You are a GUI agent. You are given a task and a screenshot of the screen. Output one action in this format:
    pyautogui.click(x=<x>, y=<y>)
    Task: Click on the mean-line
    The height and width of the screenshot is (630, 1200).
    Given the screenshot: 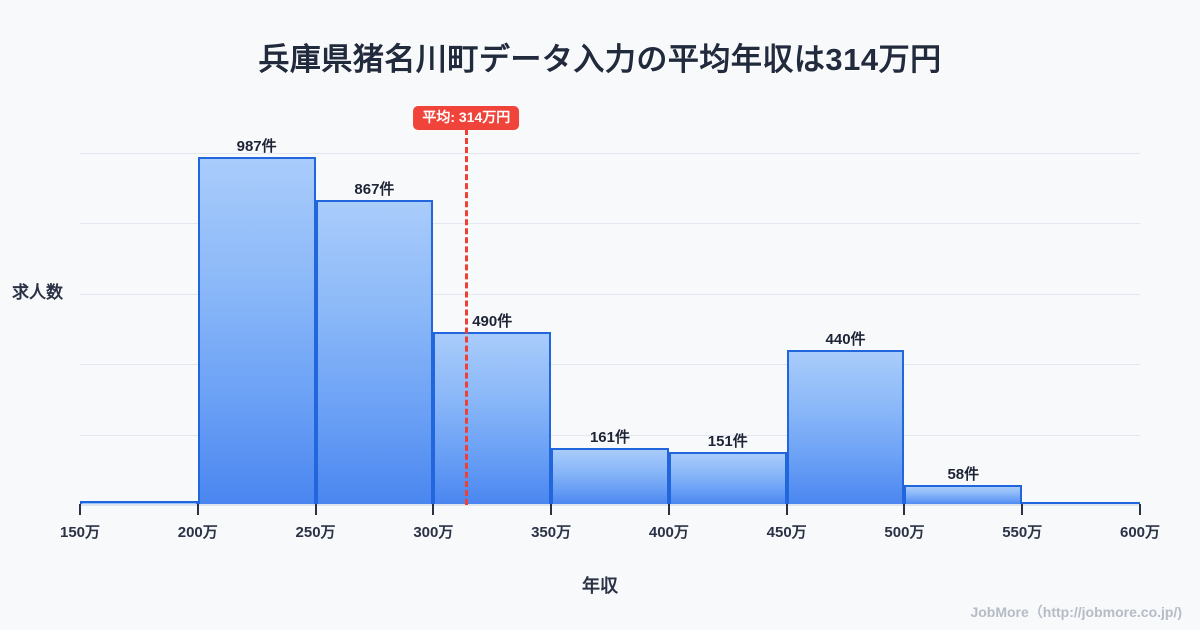 What is the action you would take?
    pyautogui.click(x=467, y=317)
    